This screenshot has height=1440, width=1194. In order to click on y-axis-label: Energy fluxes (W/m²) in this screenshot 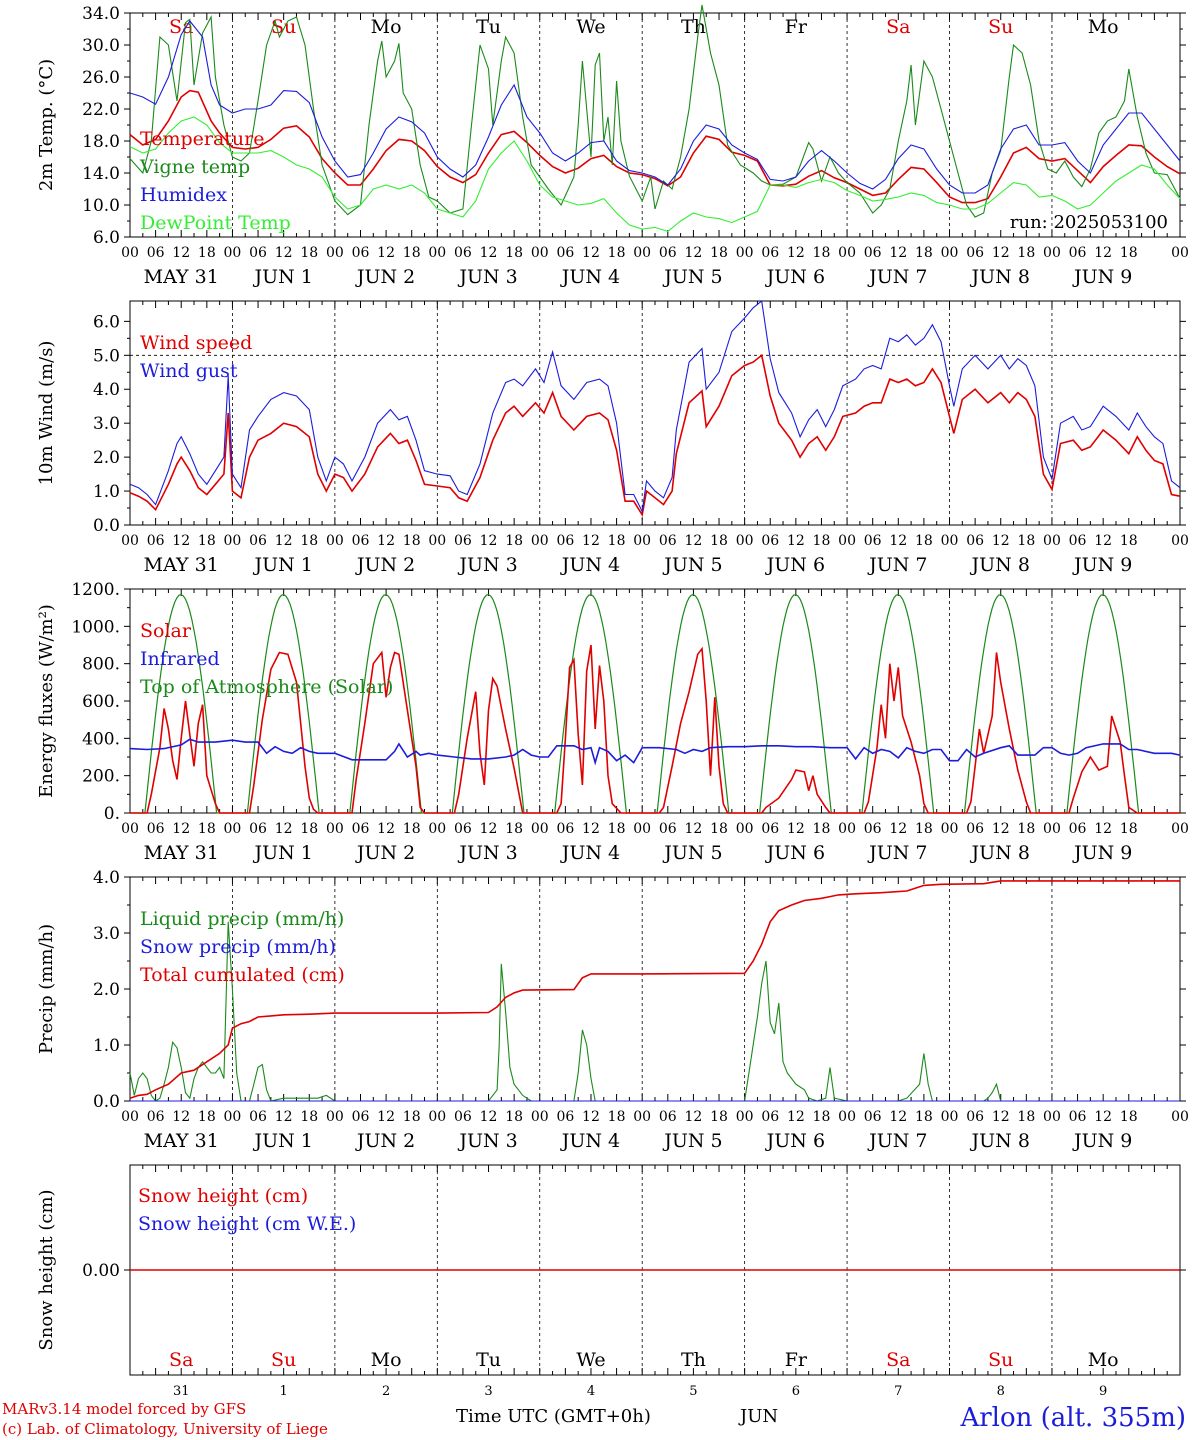, I will do `click(46, 701)`.